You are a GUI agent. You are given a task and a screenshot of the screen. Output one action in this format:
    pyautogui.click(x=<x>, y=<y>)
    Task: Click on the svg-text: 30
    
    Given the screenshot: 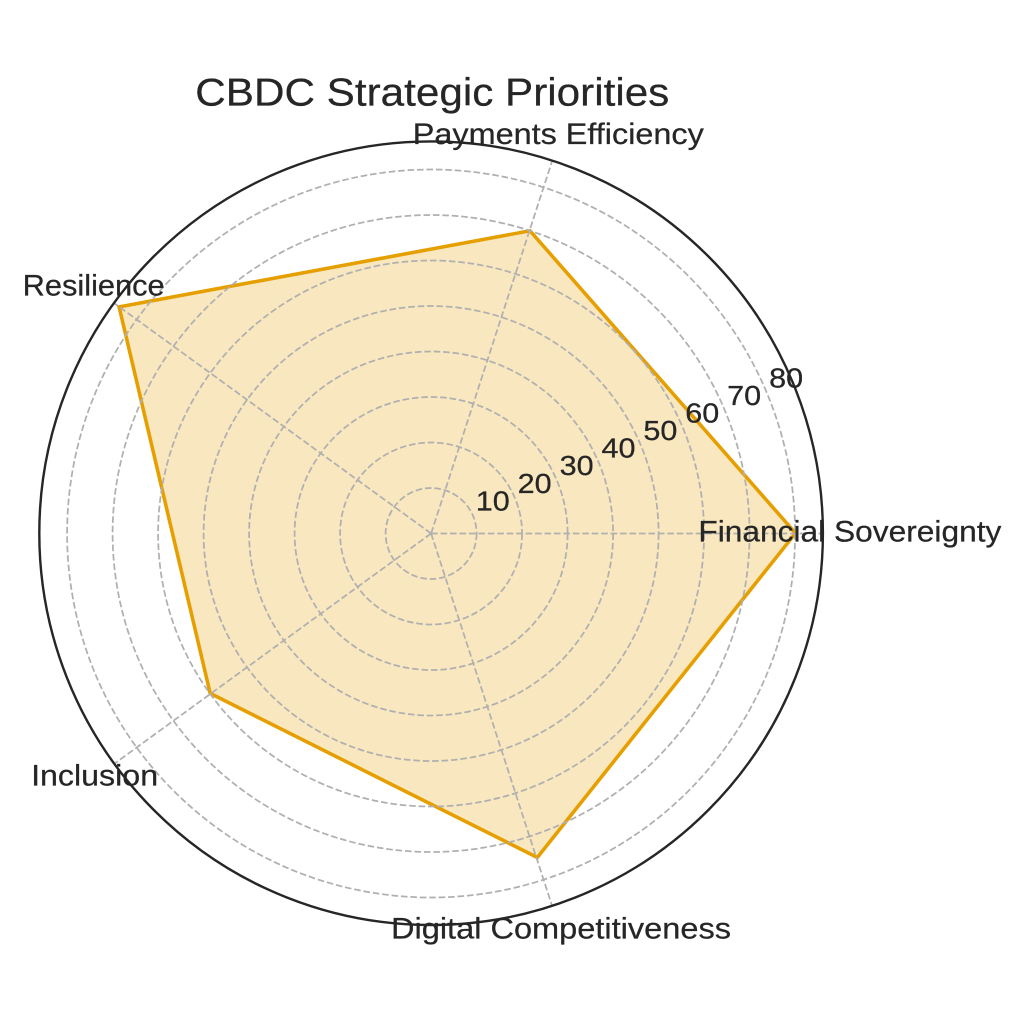 What is the action you would take?
    pyautogui.click(x=577, y=465)
    